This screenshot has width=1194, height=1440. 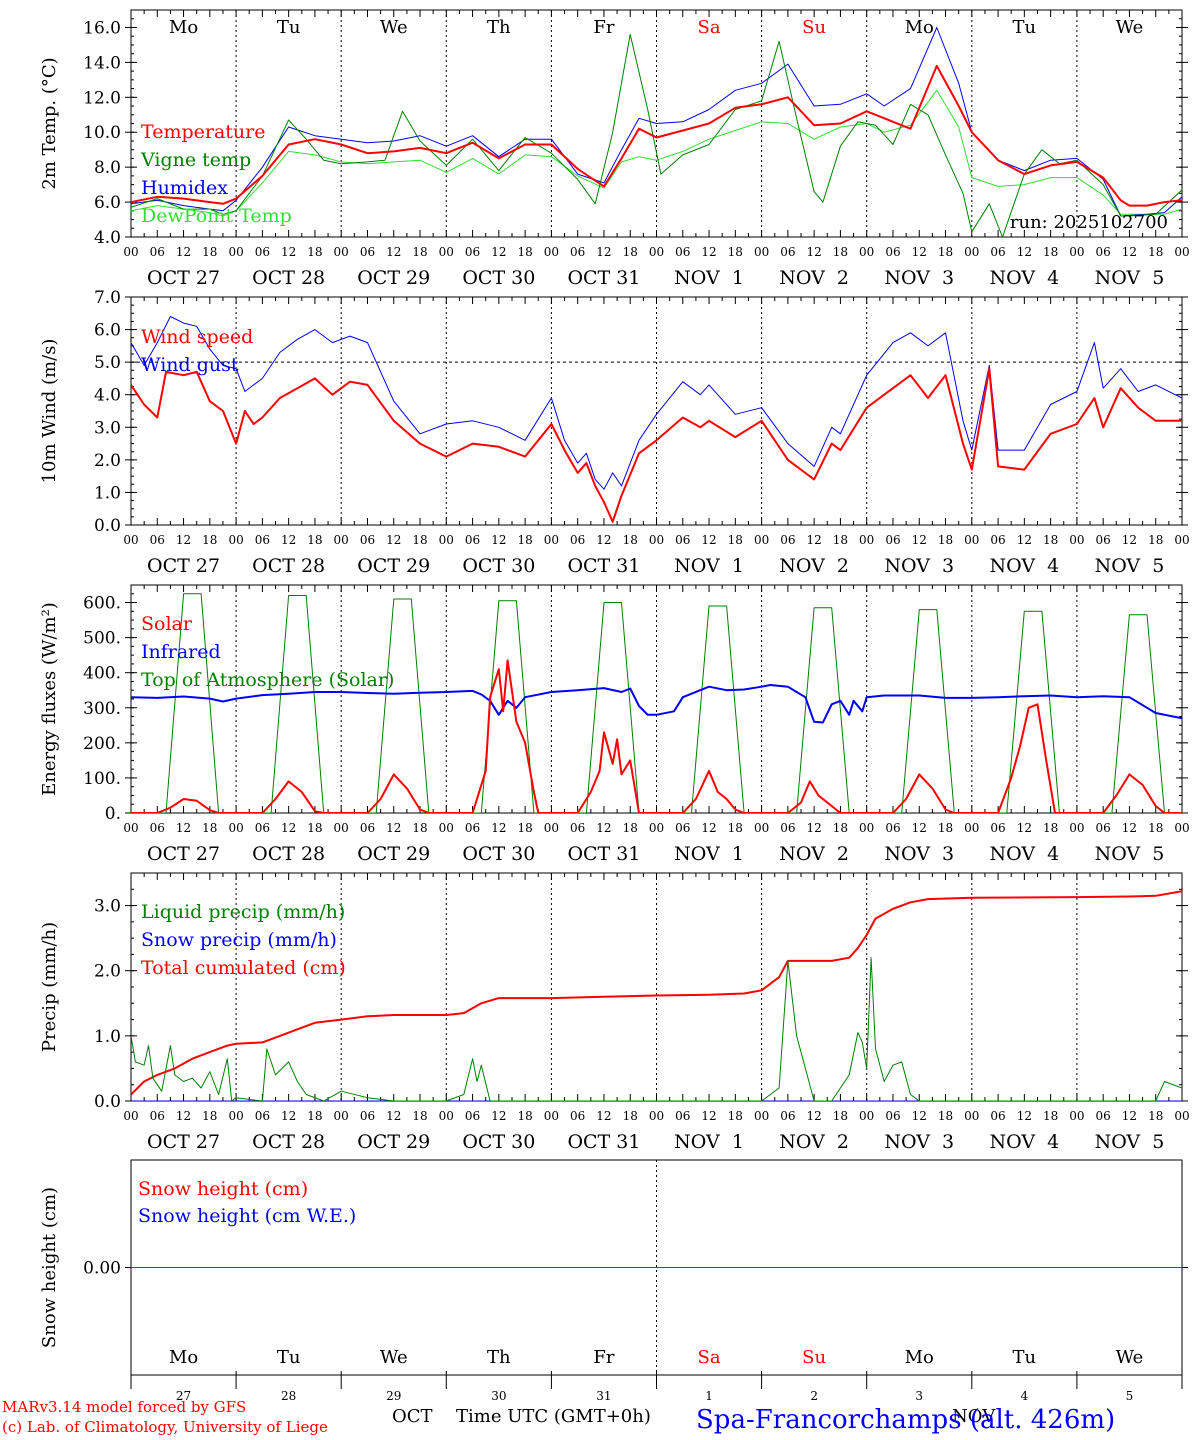 I want to click on y-tick-label: 500., so click(x=102, y=639).